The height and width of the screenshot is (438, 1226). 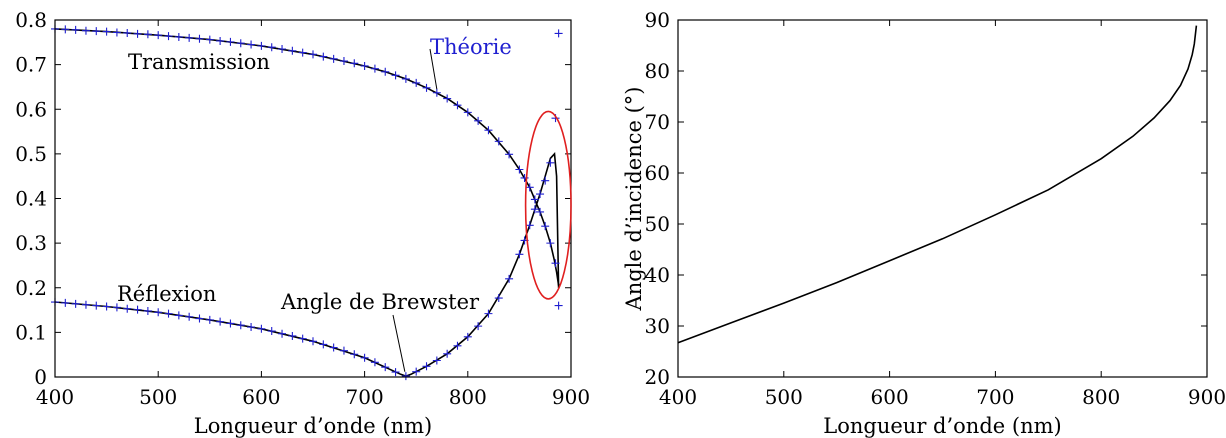 What do you see at coordinates (784, 397) in the screenshot?
I see `right-x-tick-label: 500` at bounding box center [784, 397].